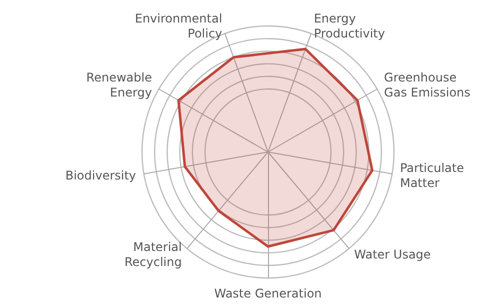 This screenshot has height=306, width=502. What do you see at coordinates (349, 26) in the screenshot?
I see `spoke-label: Energy Productivity` at bounding box center [349, 26].